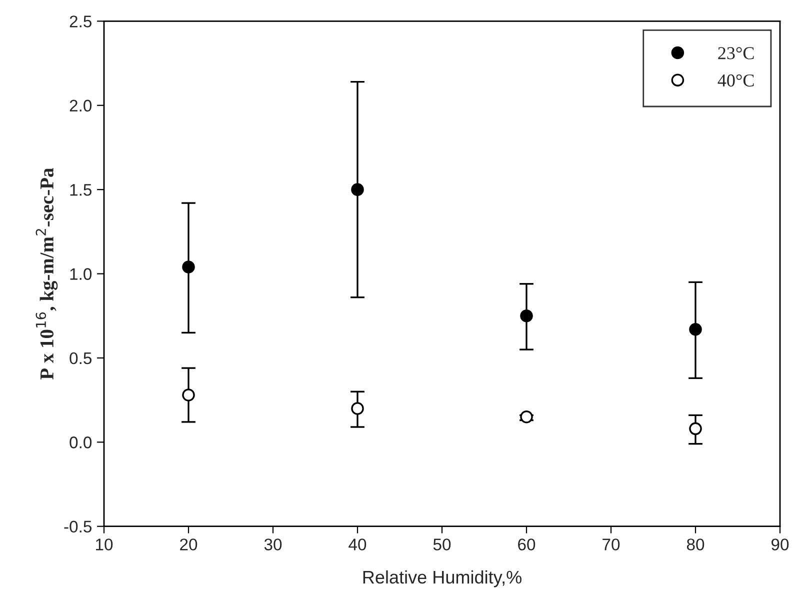 The width and height of the screenshot is (800, 605). What do you see at coordinates (81, 190) in the screenshot?
I see `y-tick-label: 1.5` at bounding box center [81, 190].